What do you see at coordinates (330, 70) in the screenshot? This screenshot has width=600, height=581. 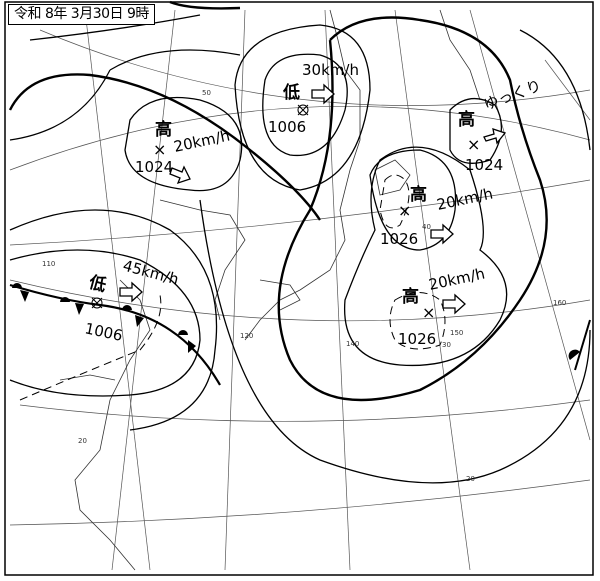 I see `low-1-speed: 30km/h` at bounding box center [330, 70].